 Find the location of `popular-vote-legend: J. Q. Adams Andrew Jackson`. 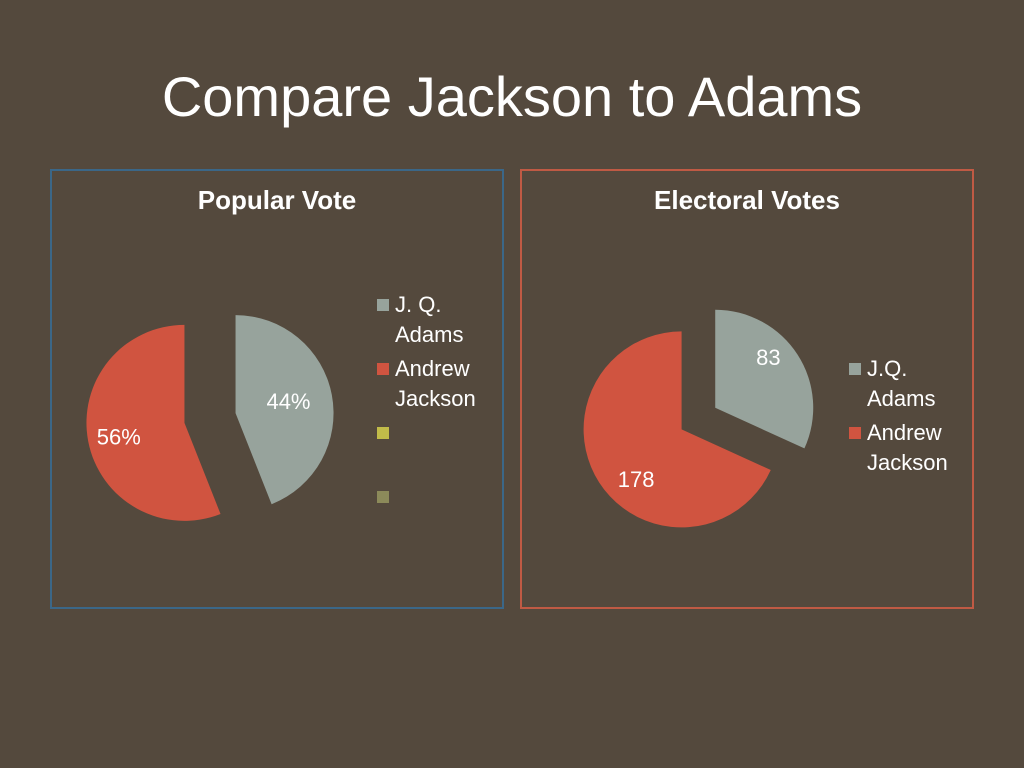

popular-vote-legend: J. Q. Adams Andrew Jackson is located at coordinates (440, 418).